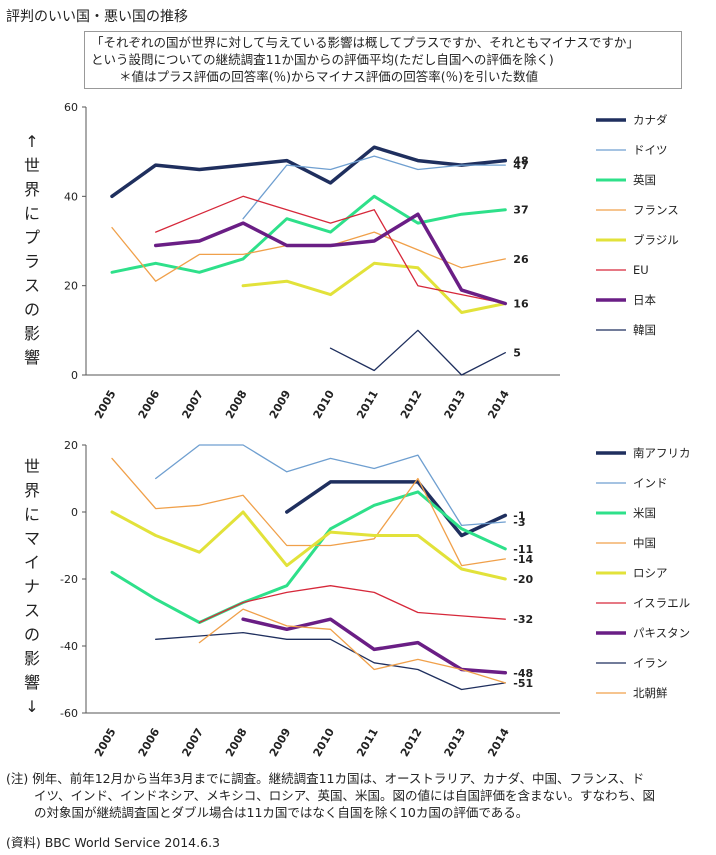  What do you see at coordinates (521, 259) in the screenshot?
I see `data-label: 26` at bounding box center [521, 259].